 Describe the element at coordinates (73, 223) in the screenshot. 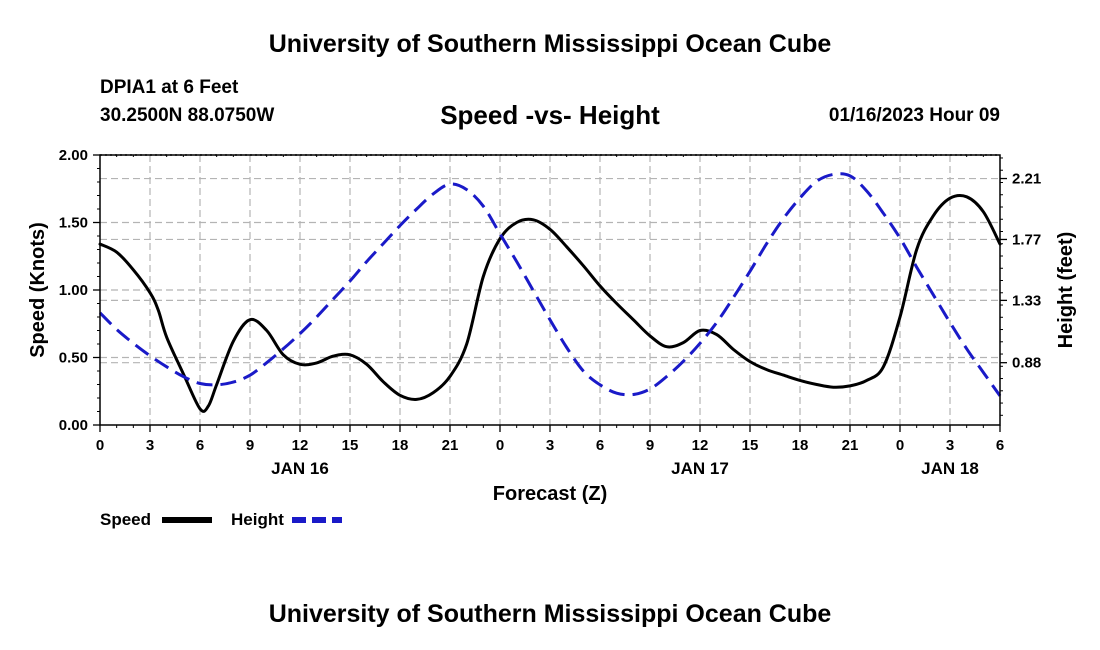

I see `y-tick-label: 1.50` at that location.